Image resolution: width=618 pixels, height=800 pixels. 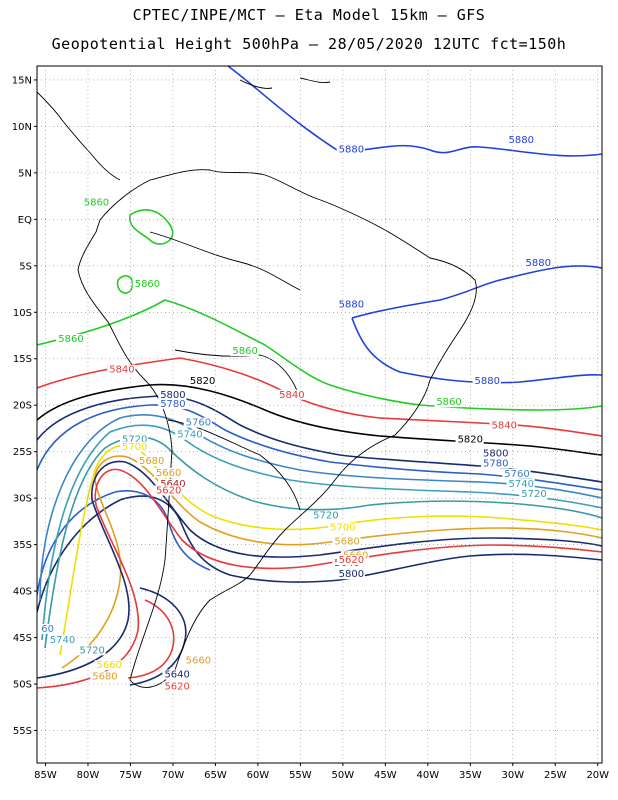 What do you see at coordinates (512, 775) in the screenshot?
I see `lon-tick-label: 30W` at bounding box center [512, 775].